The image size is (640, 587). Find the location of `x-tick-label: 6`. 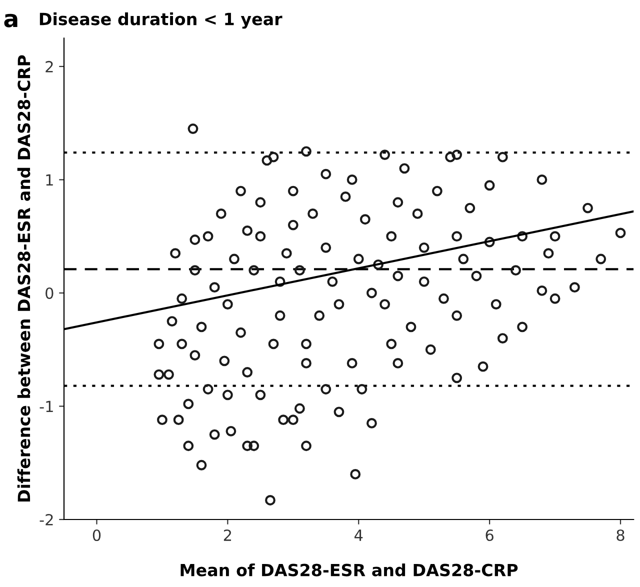

x-tick-label: 6 is located at coordinates (490, 535).